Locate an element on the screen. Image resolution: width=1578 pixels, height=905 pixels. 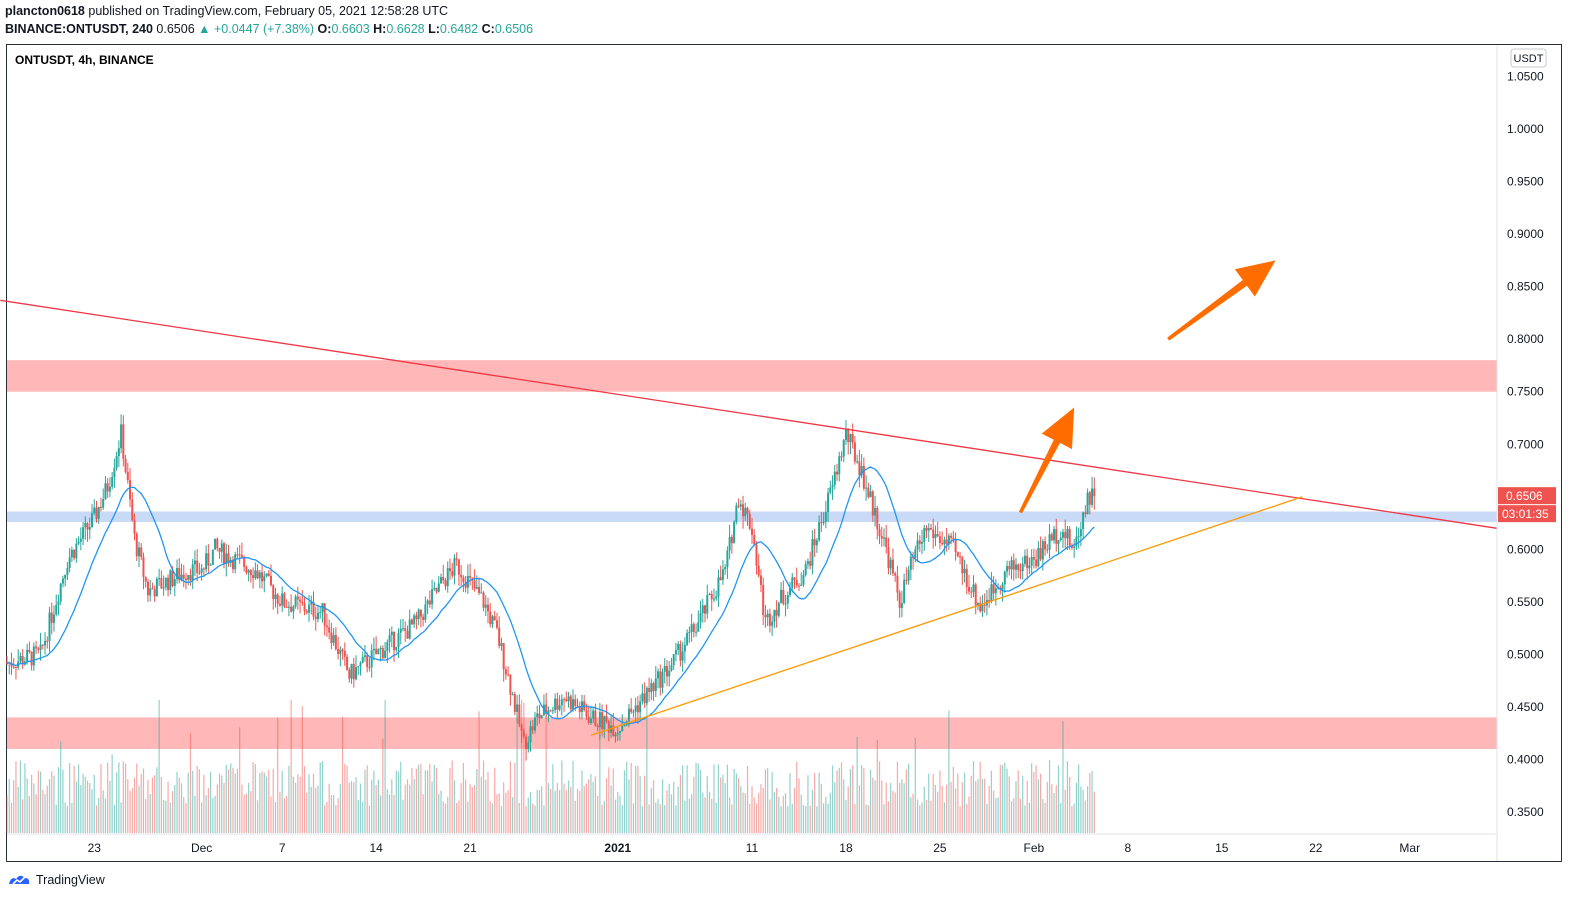
countdown-label: 03:01:35 is located at coordinates (1525, 514).